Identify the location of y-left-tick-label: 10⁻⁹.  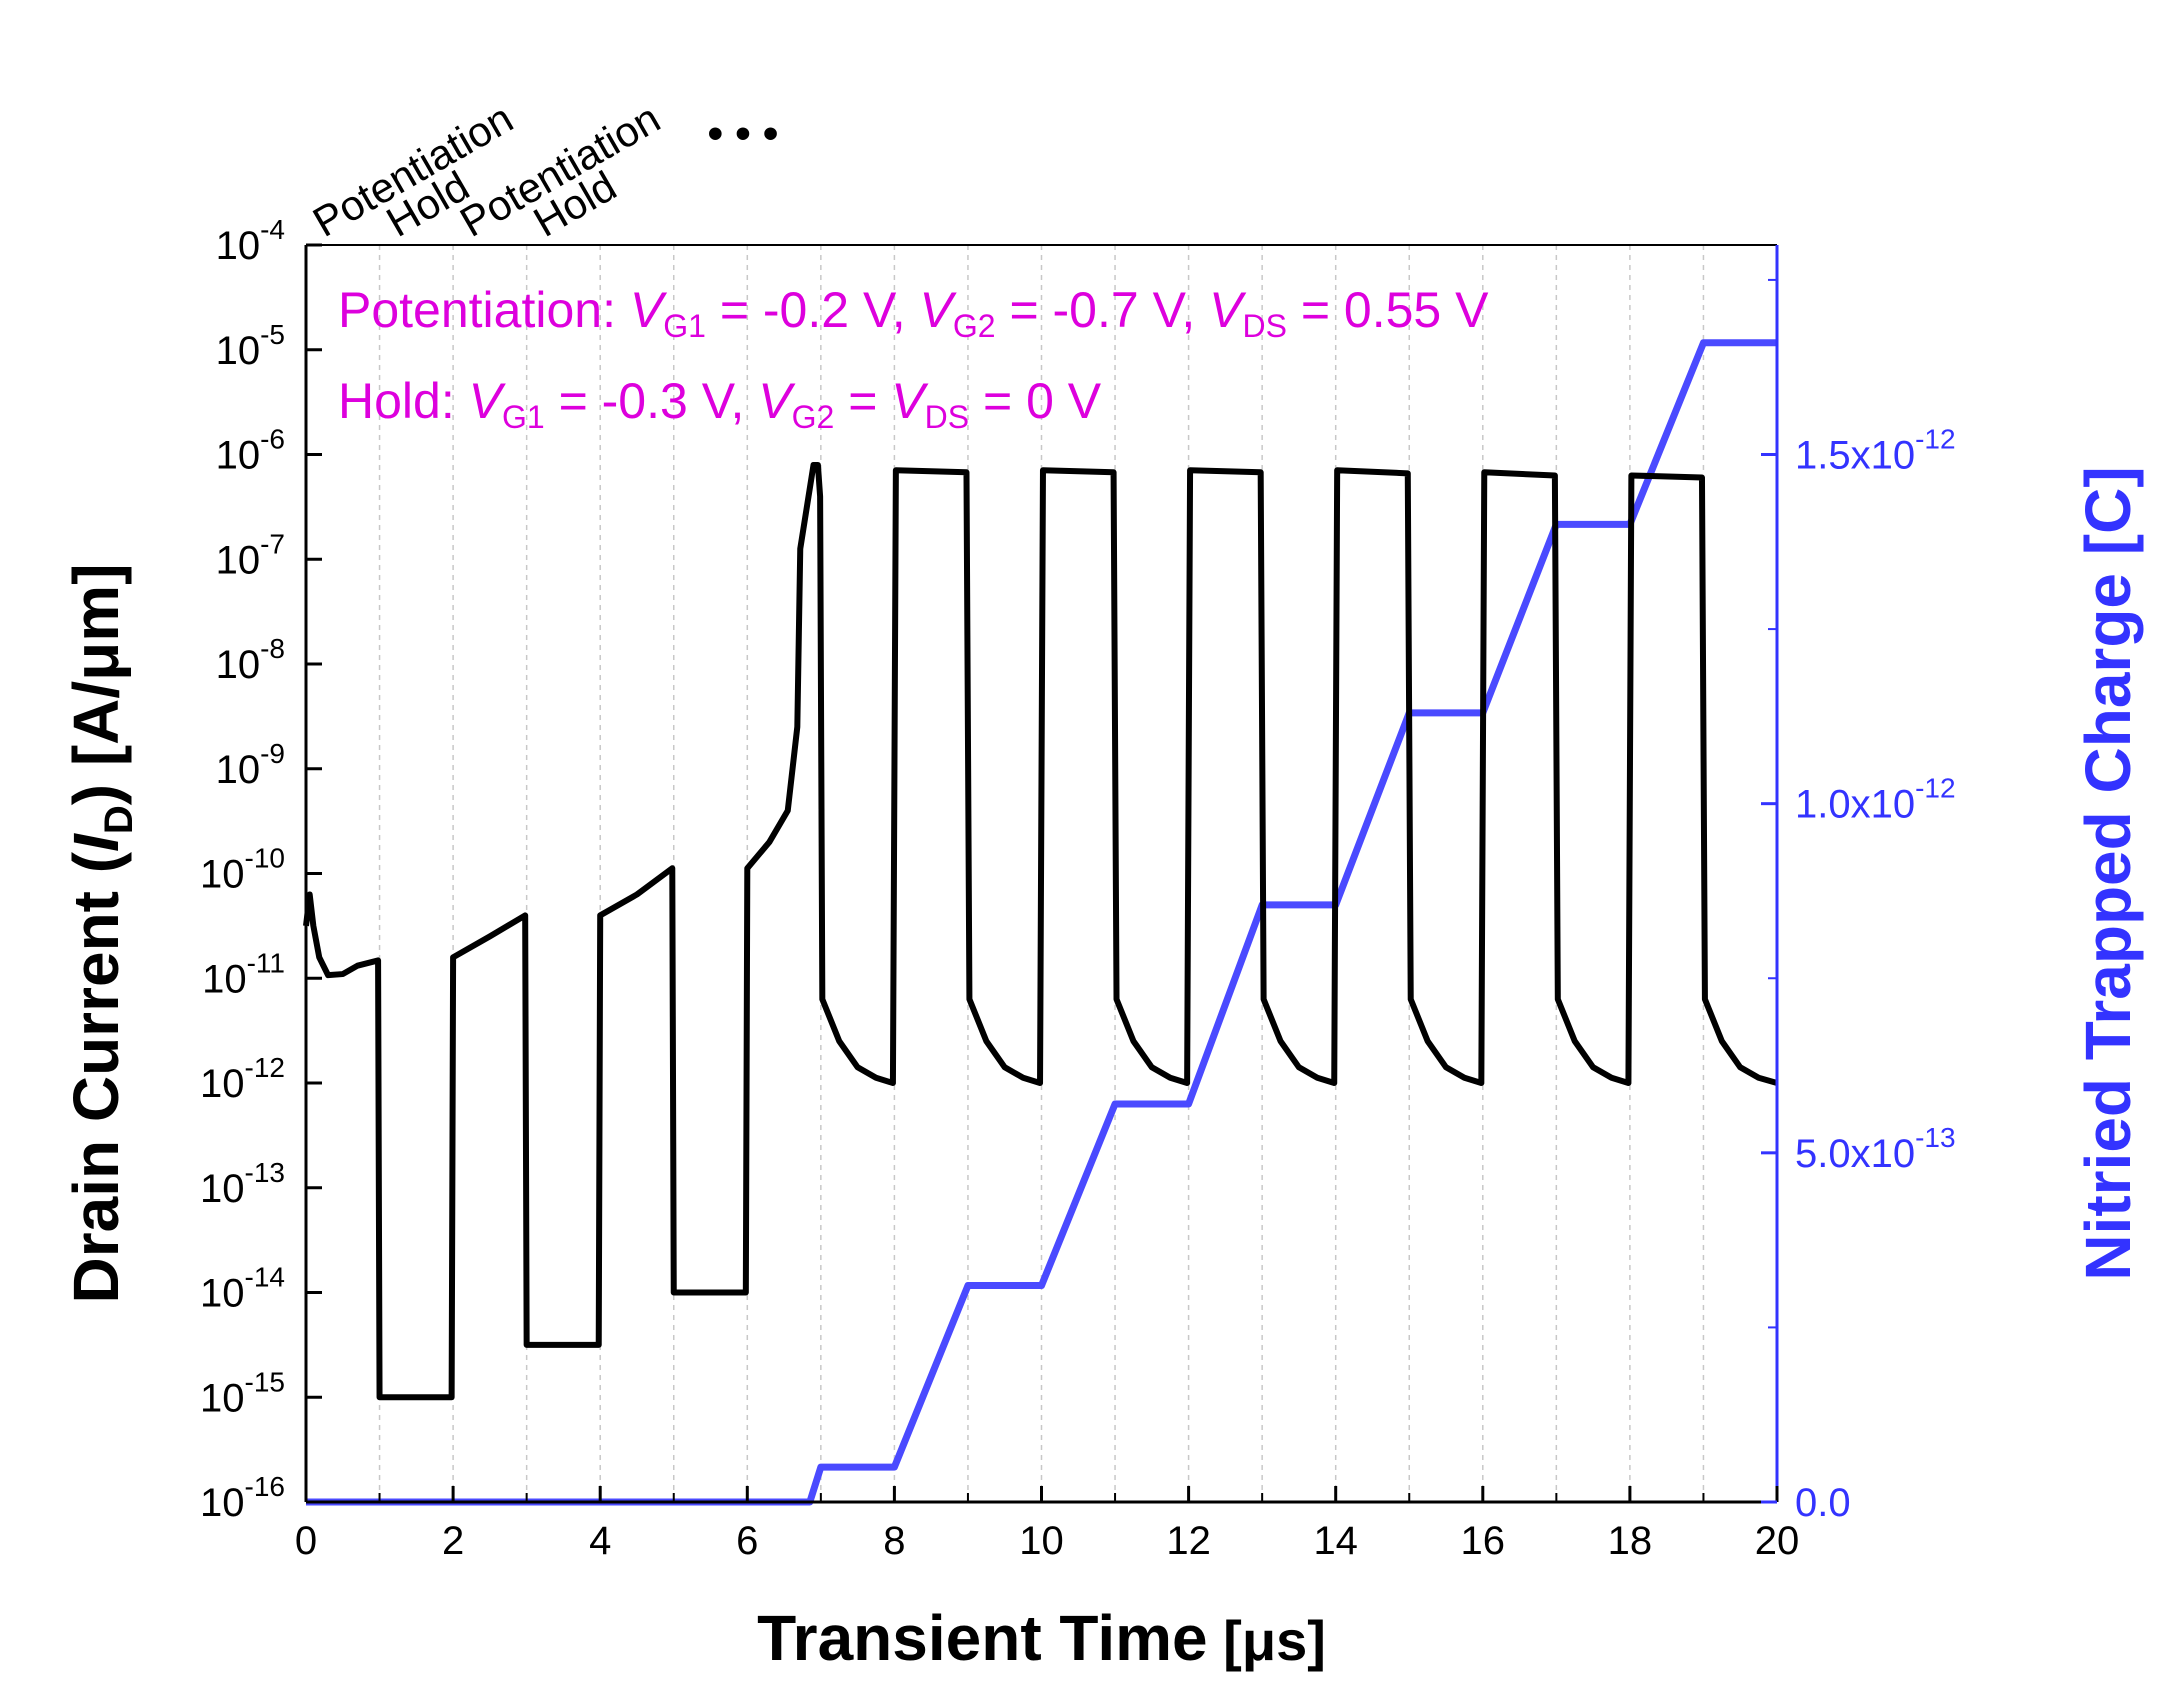
(250, 765).